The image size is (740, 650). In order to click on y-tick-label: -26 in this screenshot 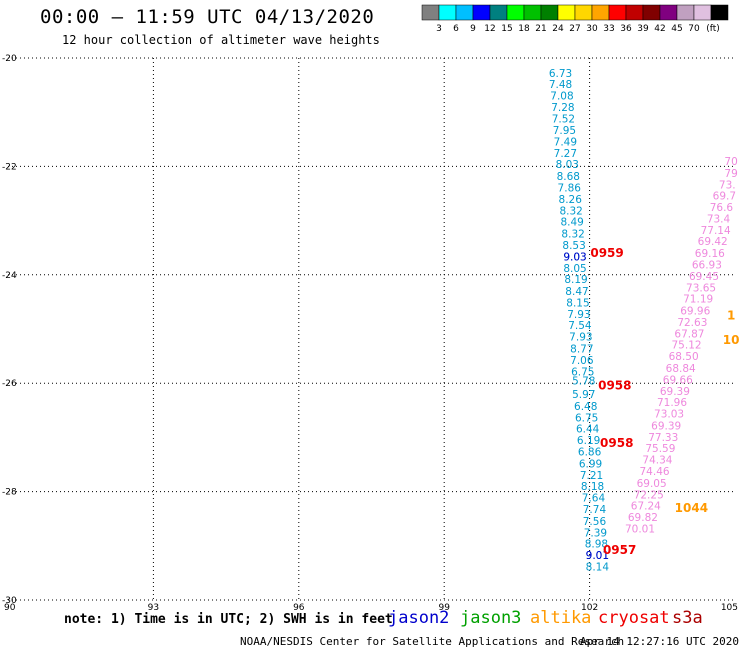, I will do `click(9, 384)`.